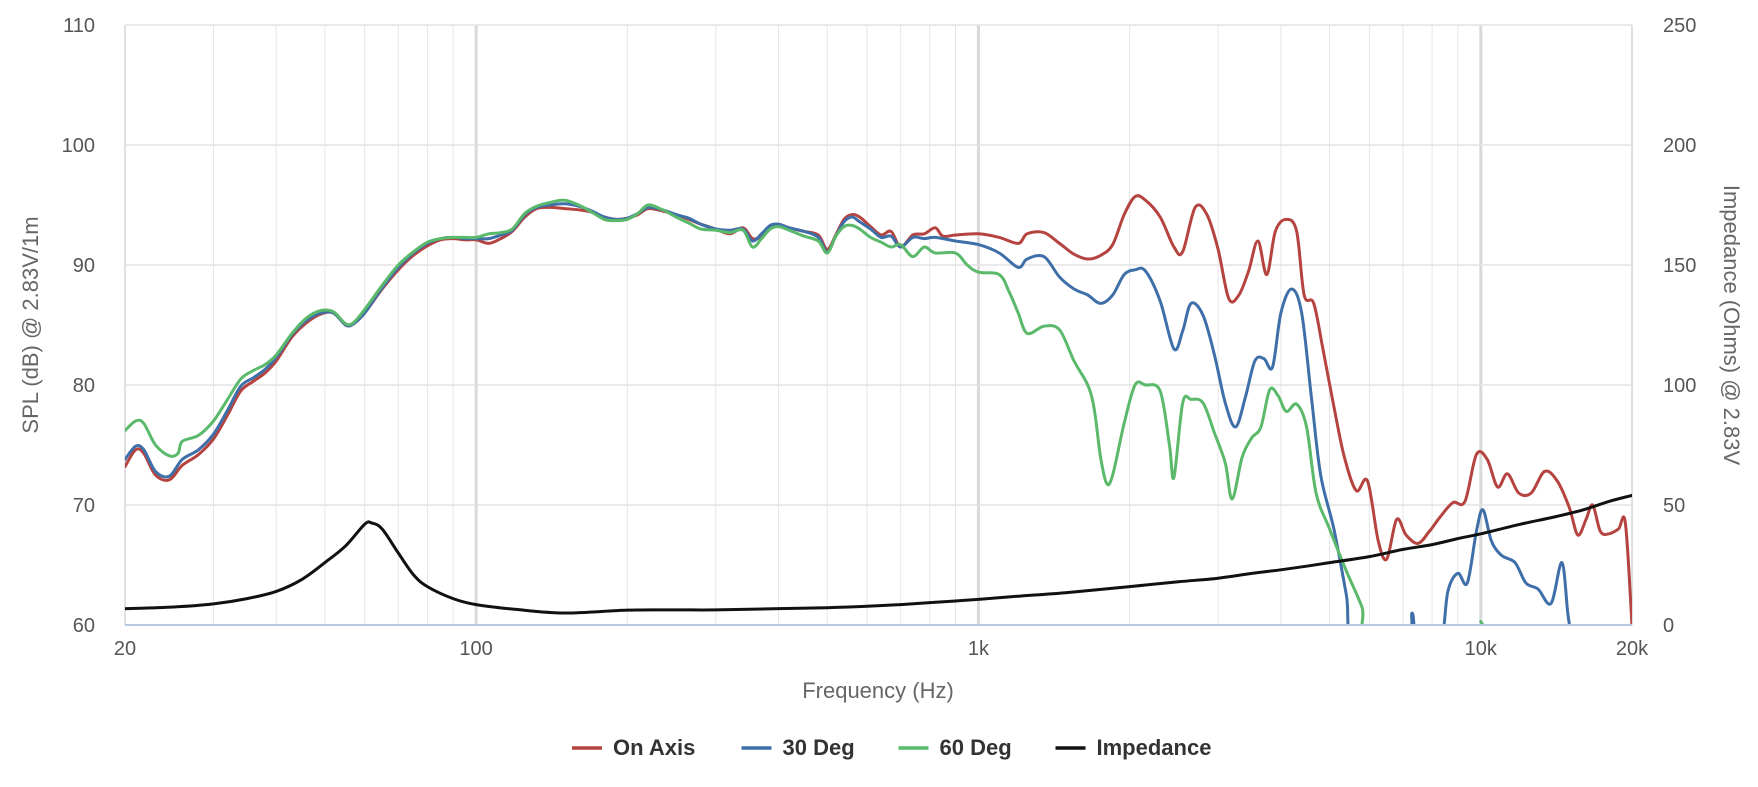 The height and width of the screenshot is (787, 1758). I want to click on y-axis-title: SPL (dB) @ 2.83V/1m, so click(30, 324).